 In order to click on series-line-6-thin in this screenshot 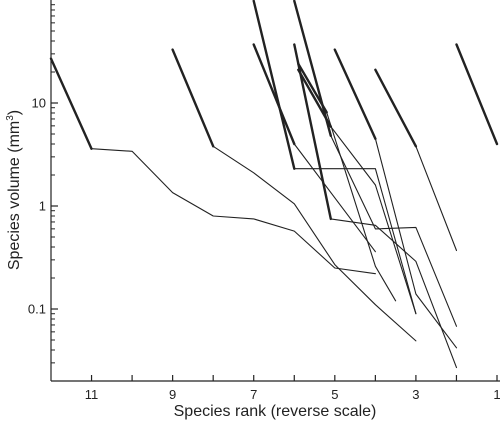, I will do `click(355, 241)`.